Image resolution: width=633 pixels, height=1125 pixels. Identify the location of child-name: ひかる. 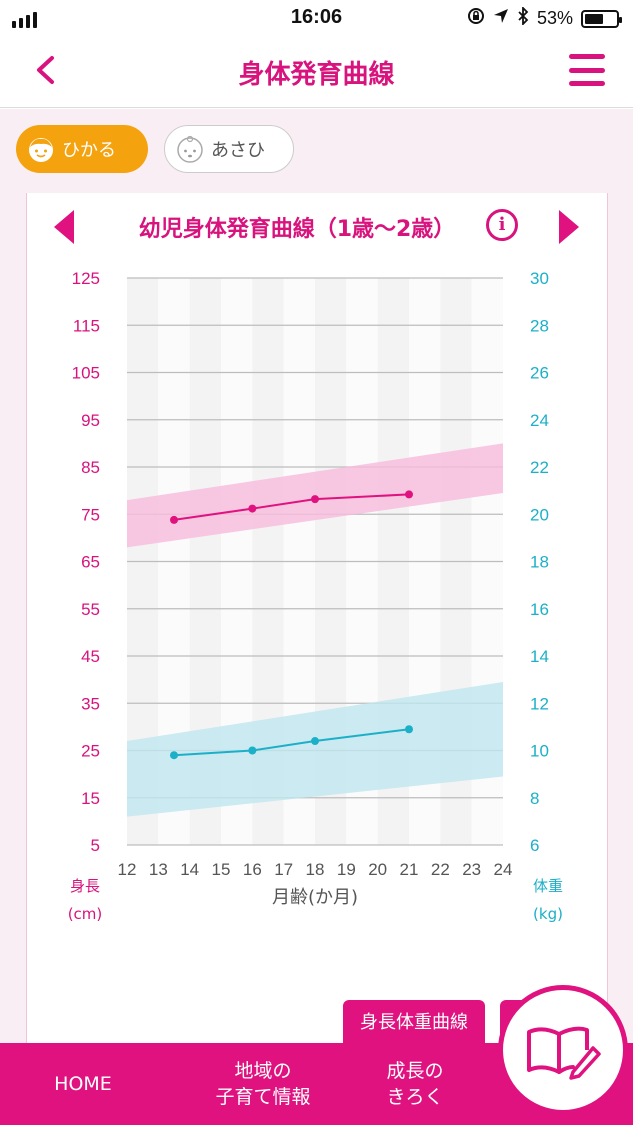
(89, 150).